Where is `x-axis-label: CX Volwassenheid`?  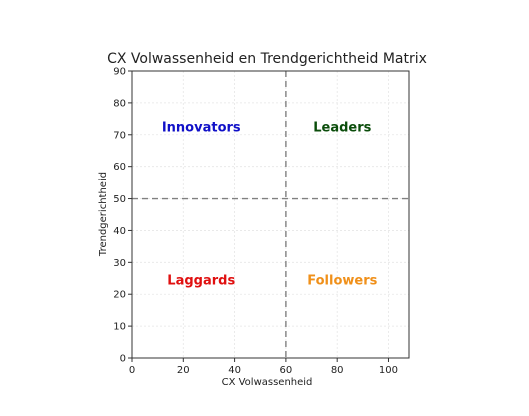
x-axis-label: CX Volwassenheid is located at coordinates (267, 382).